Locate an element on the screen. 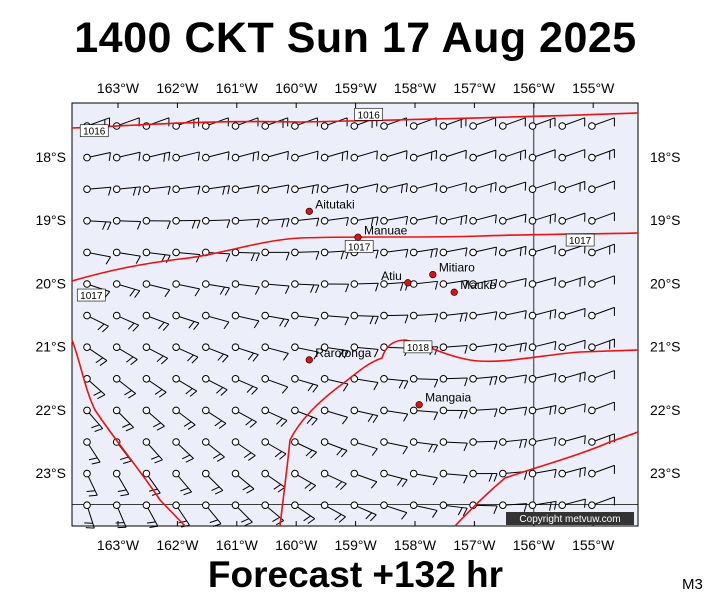 The image size is (711, 600). lon-label-bottom: 156°W is located at coordinates (534, 545).